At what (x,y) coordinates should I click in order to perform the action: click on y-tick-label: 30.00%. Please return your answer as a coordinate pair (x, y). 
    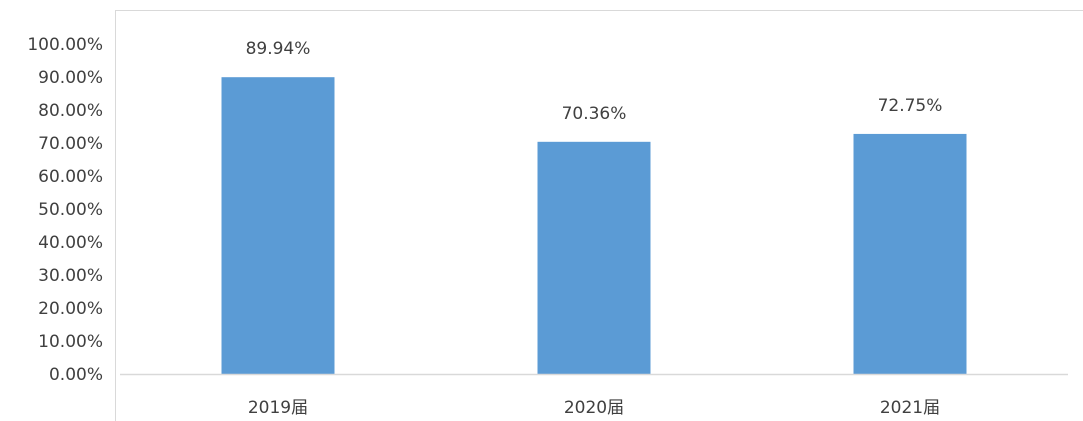
    Looking at the image, I should click on (70, 276).